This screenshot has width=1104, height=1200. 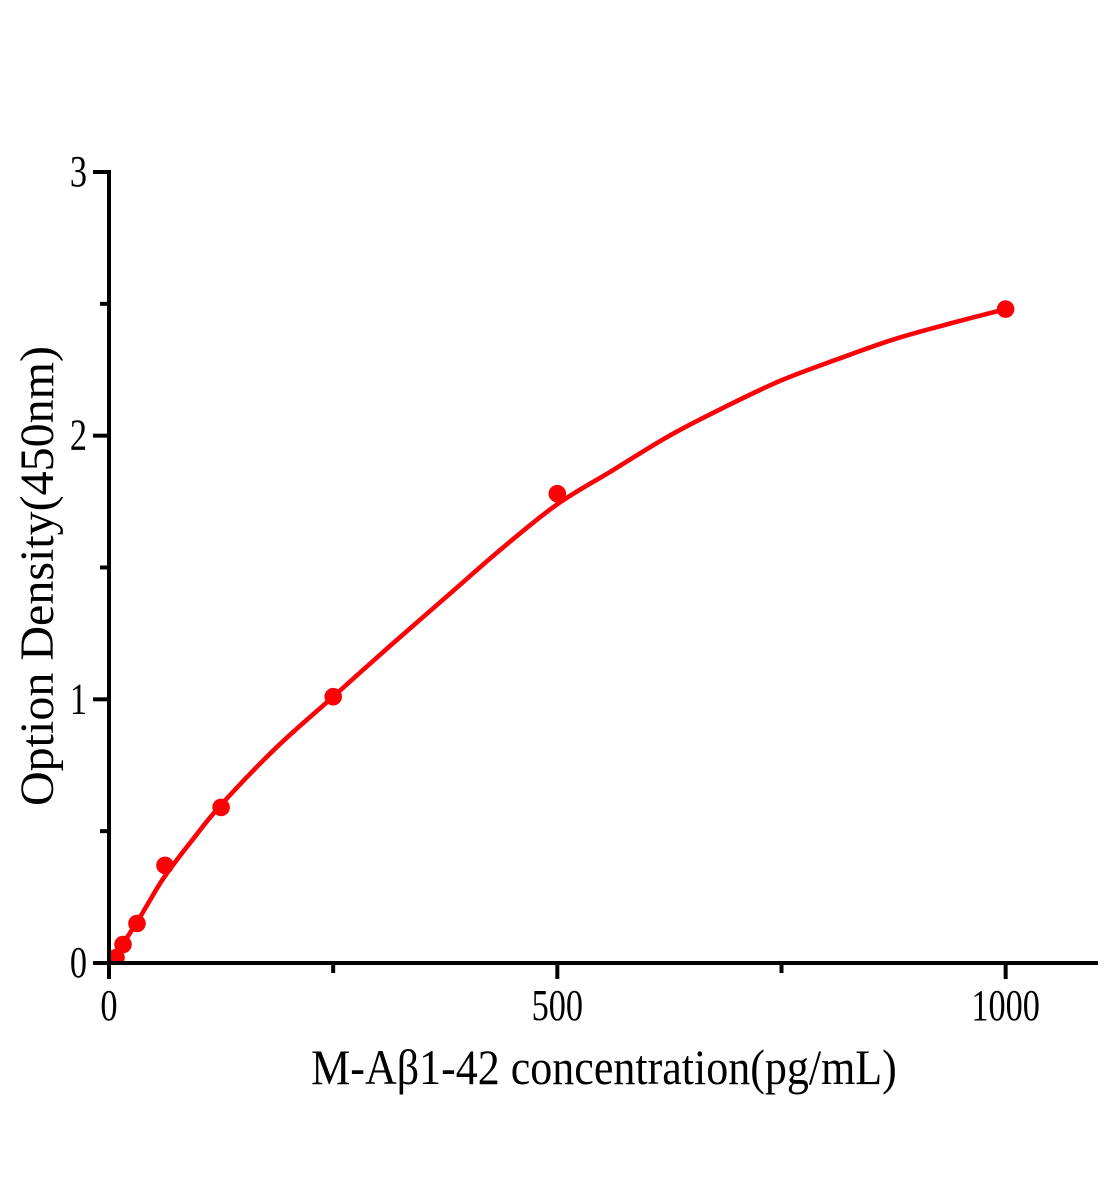 I want to click on y-tick-label: 2, so click(x=78, y=435).